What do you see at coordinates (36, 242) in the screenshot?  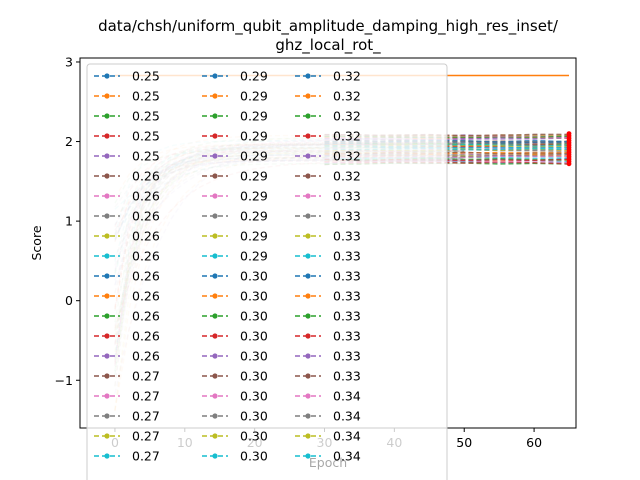 I see `y-axis-label: Score` at bounding box center [36, 242].